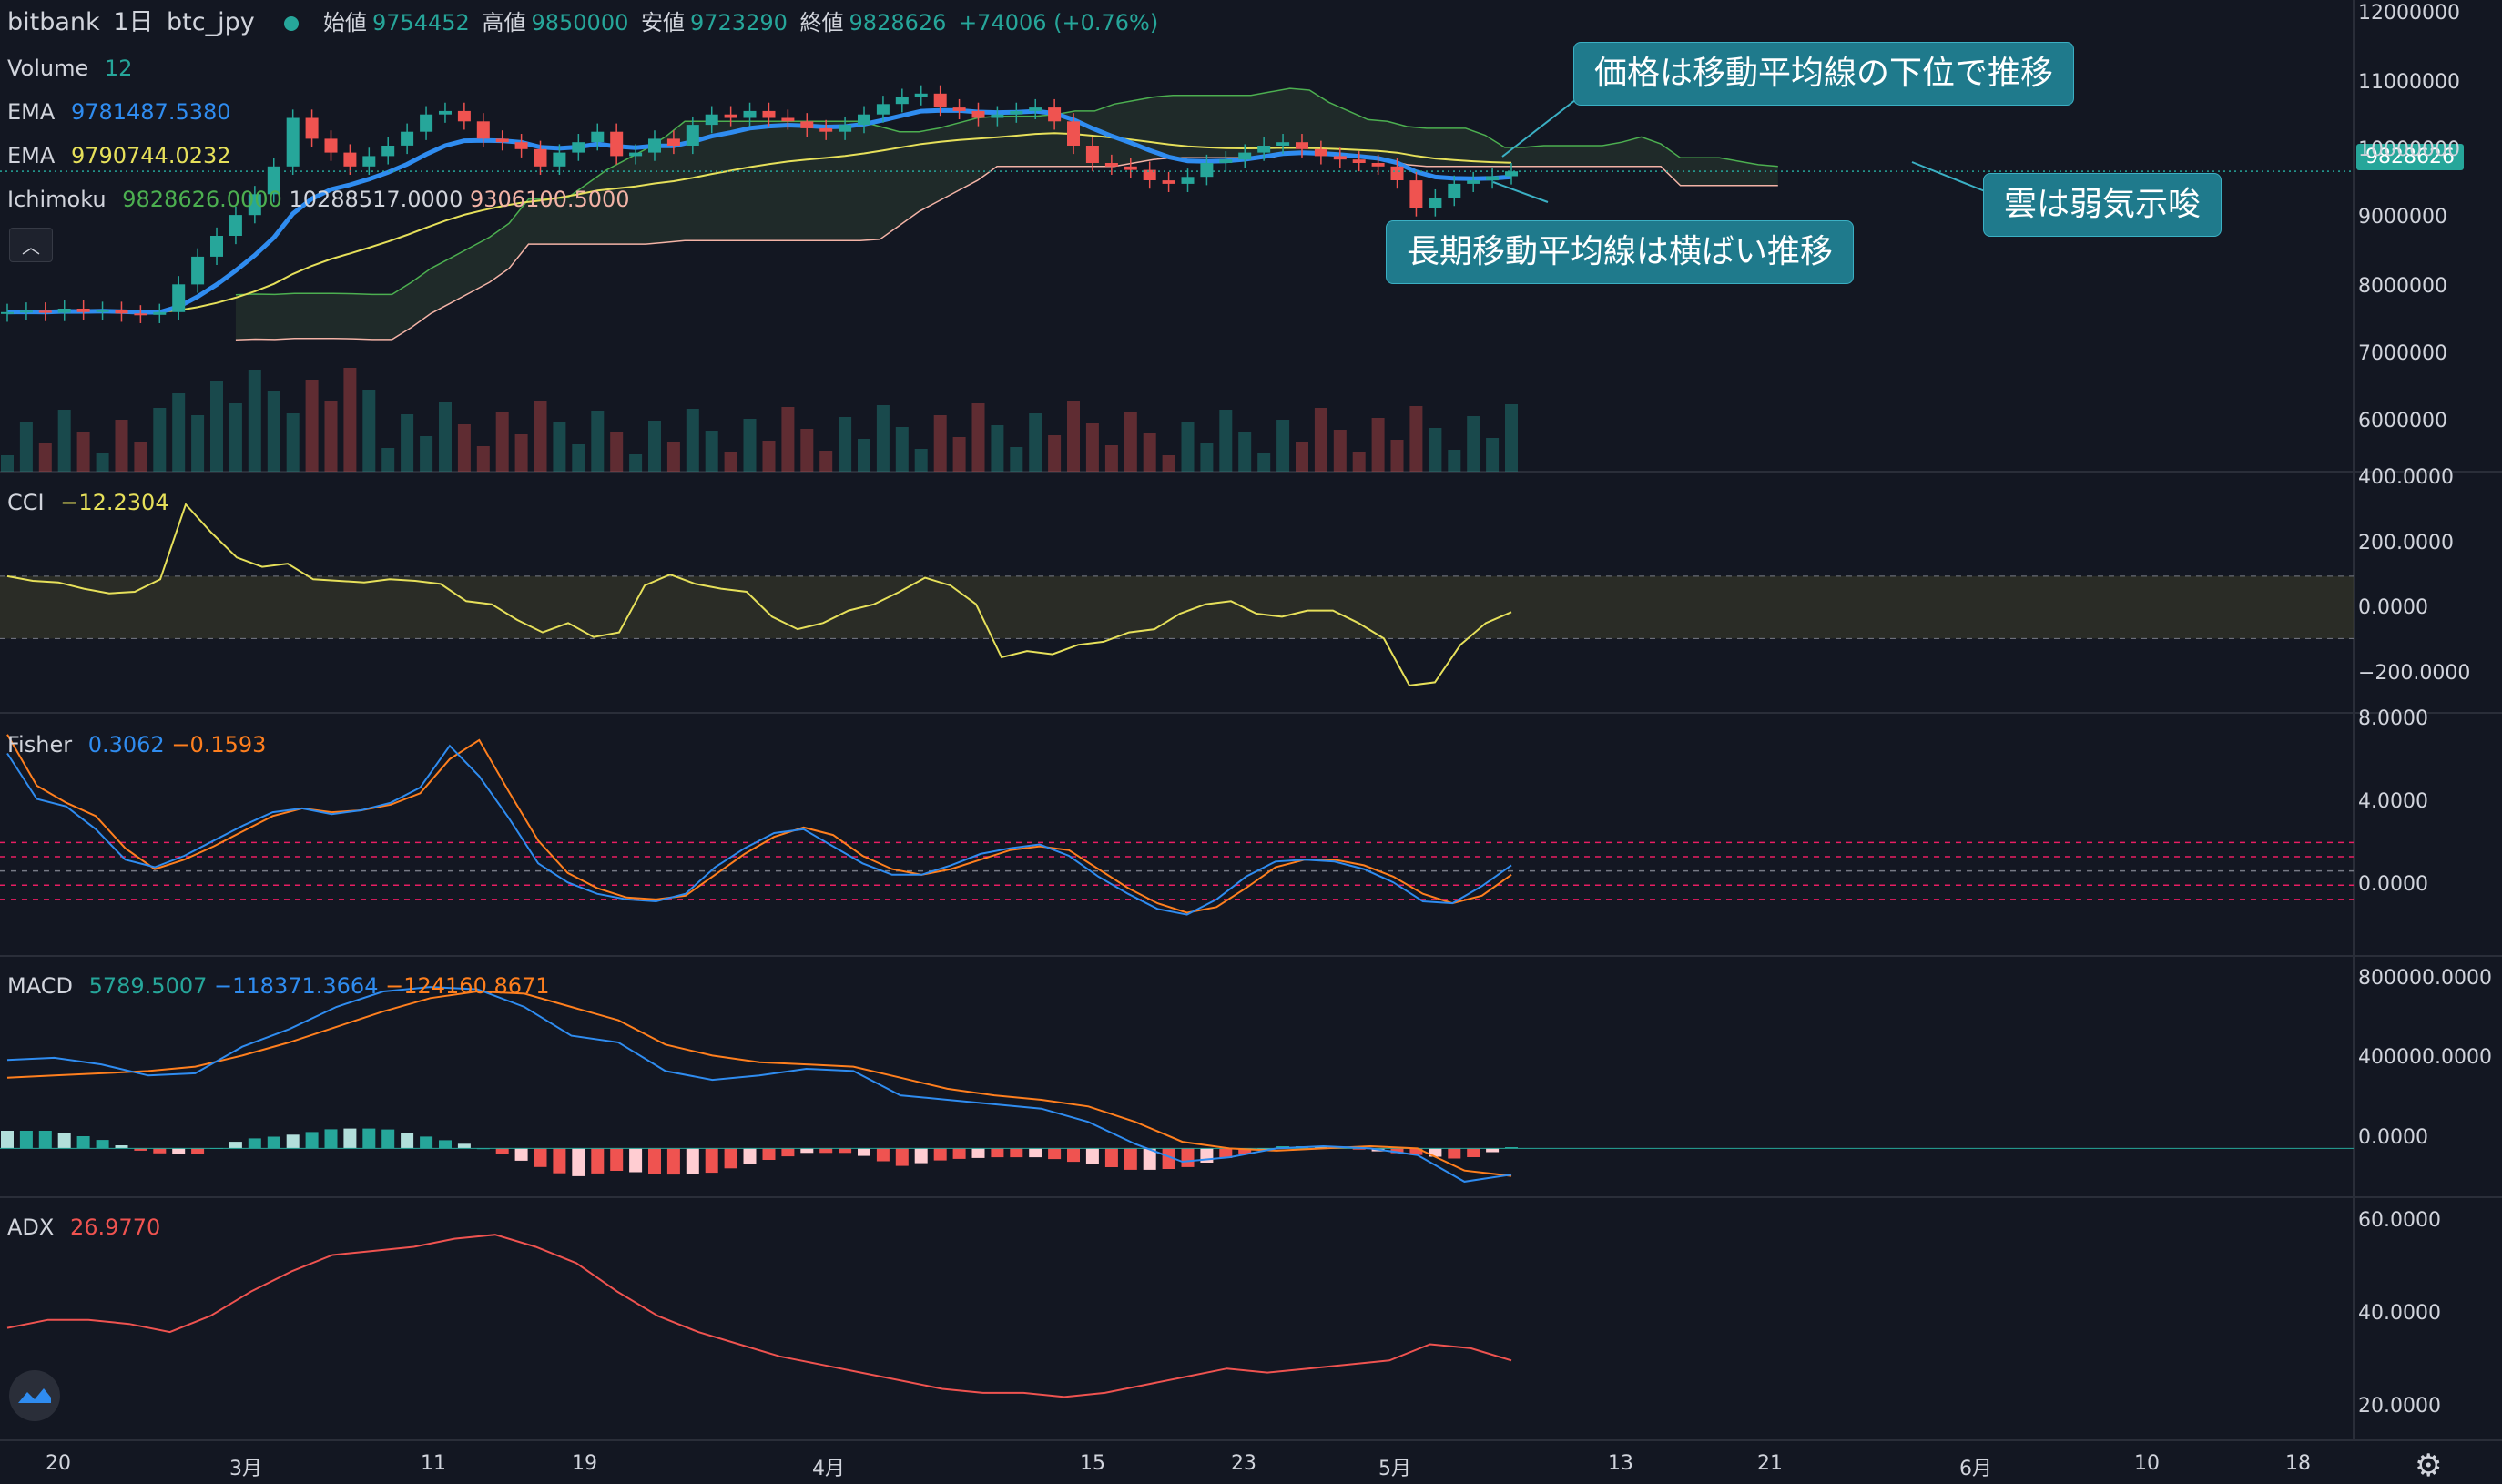 The height and width of the screenshot is (1484, 2502). Describe the element at coordinates (136, 744) in the screenshot. I see `fisher-legend: Fisher 0.3062 −0.1593` at that location.